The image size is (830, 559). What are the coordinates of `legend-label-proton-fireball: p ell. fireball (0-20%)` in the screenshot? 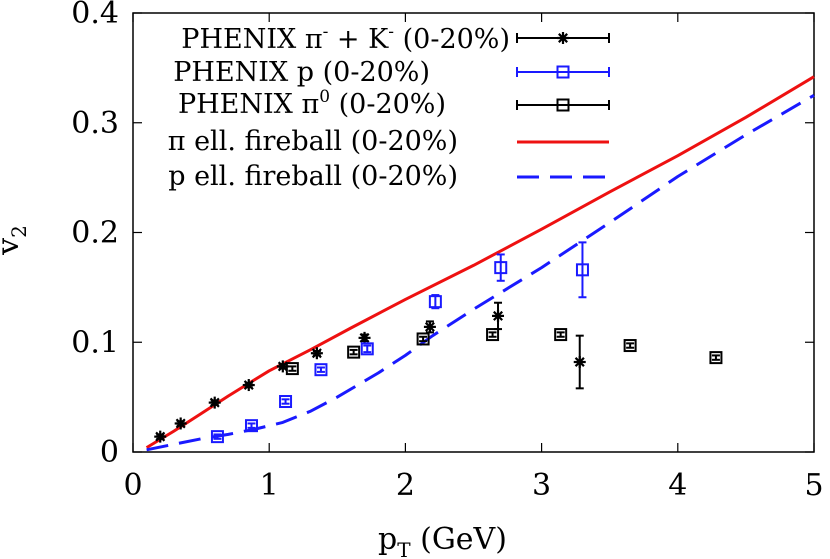 It's located at (313, 176).